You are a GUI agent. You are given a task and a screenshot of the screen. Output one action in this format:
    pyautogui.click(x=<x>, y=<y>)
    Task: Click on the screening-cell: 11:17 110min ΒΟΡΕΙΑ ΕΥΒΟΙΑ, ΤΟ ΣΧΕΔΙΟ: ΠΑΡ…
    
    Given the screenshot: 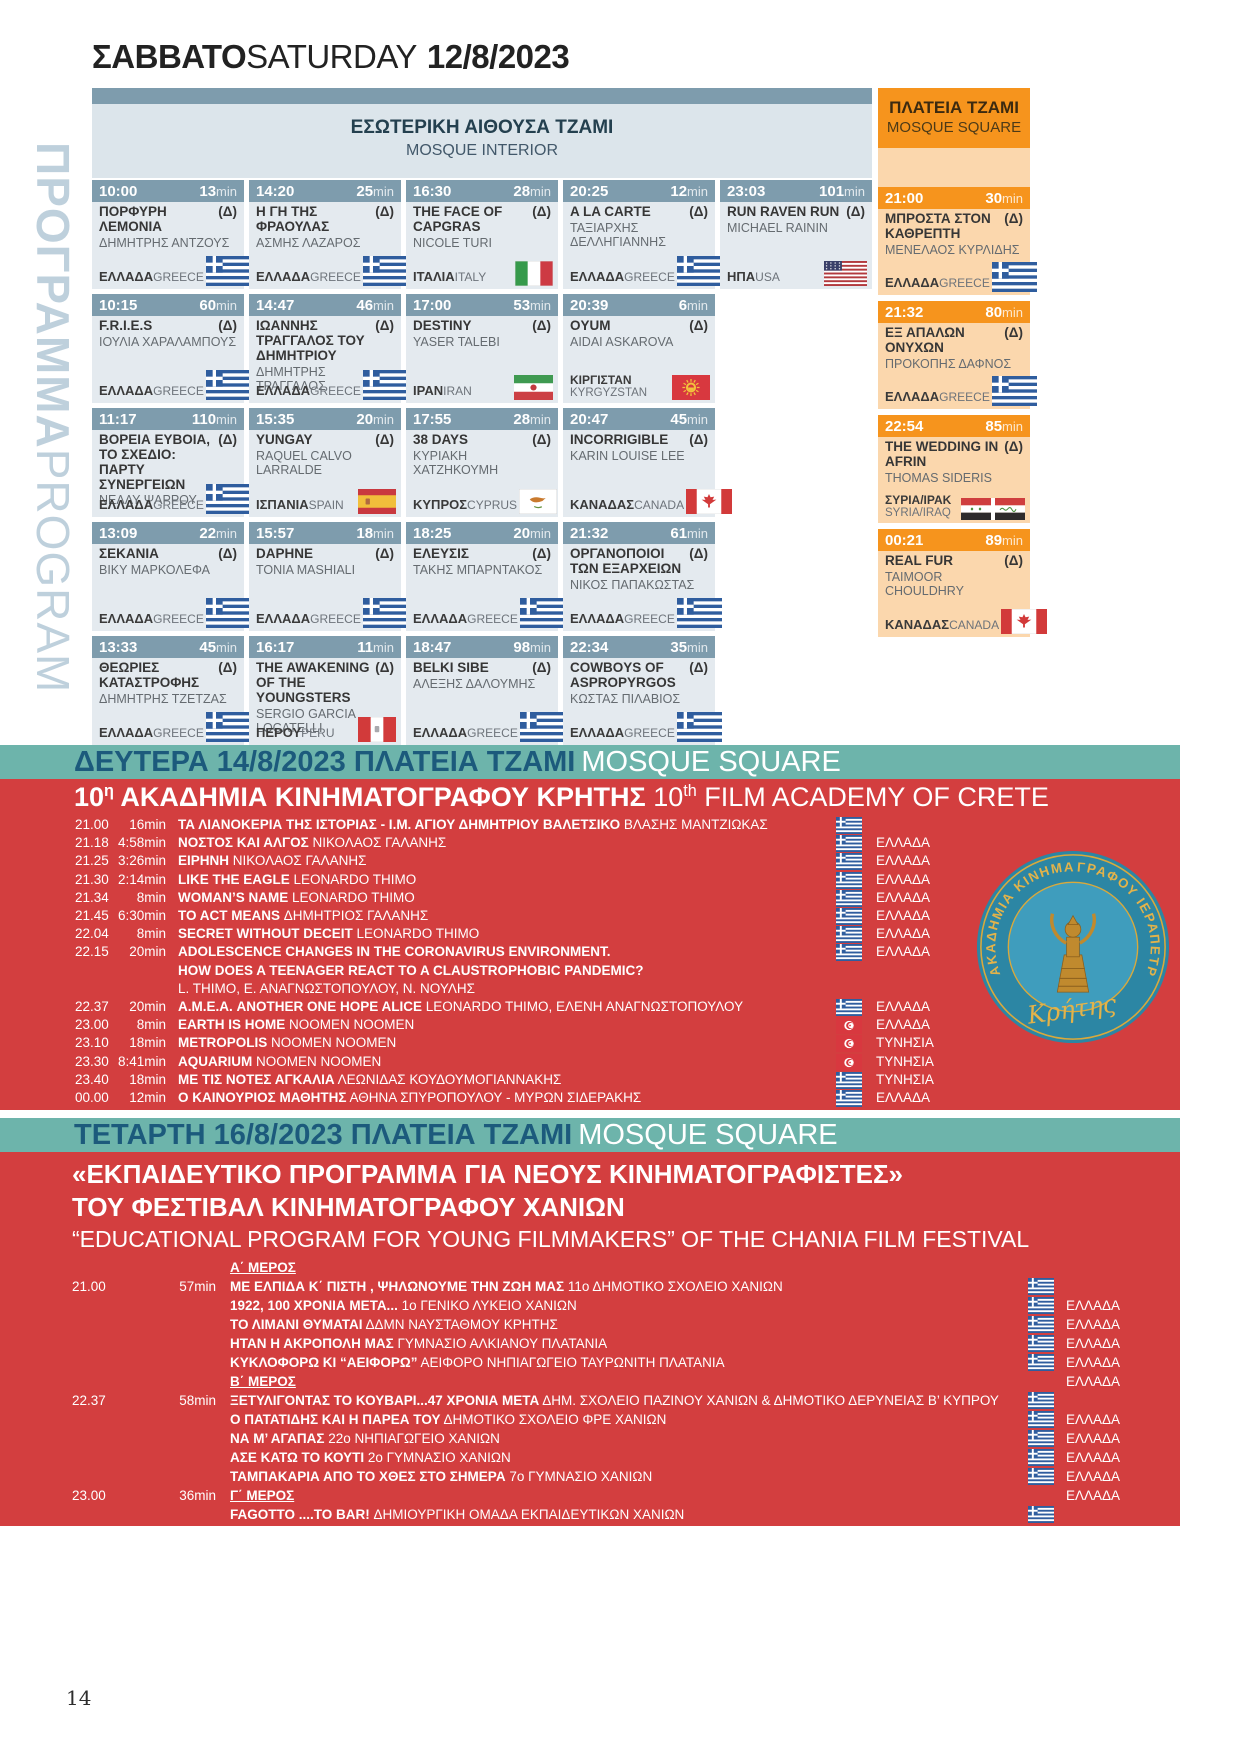 What is the action you would take?
    pyautogui.click(x=171, y=462)
    